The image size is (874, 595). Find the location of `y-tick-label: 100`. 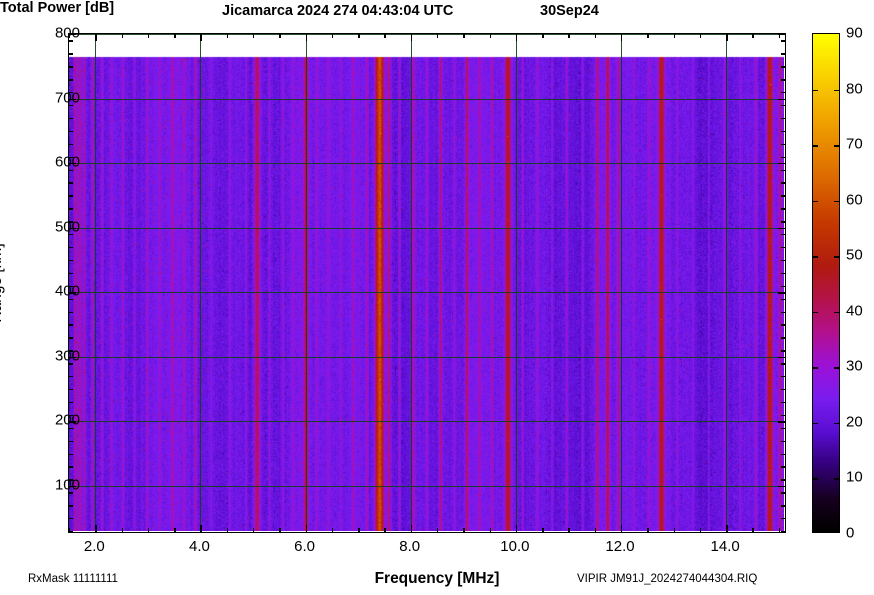

y-tick-label: 100 is located at coordinates (67, 485).